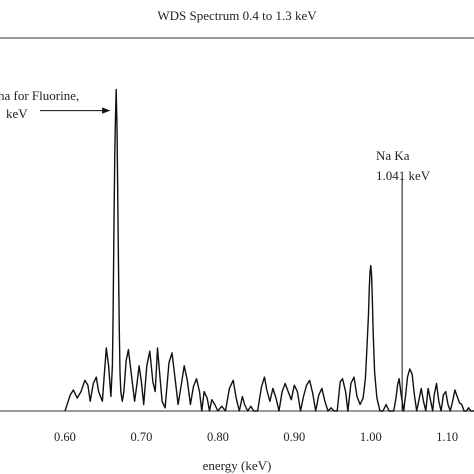 The image size is (474, 474). Describe the element at coordinates (218, 437) in the screenshot. I see `x-tick-label: 0.80` at that location.